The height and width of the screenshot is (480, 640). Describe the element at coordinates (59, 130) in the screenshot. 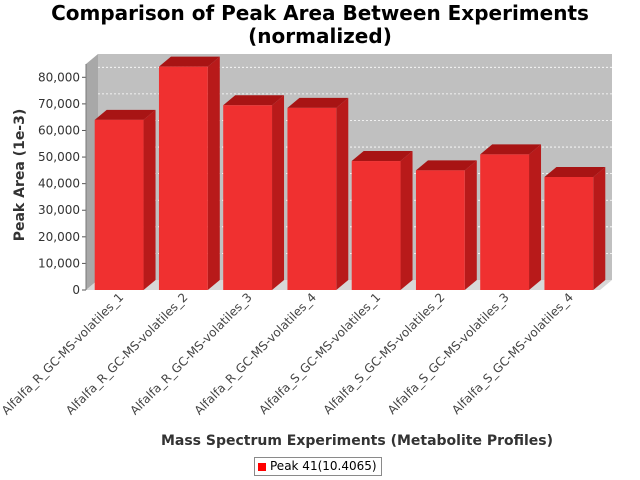

I see `y-tick-label: 60,000` at that location.